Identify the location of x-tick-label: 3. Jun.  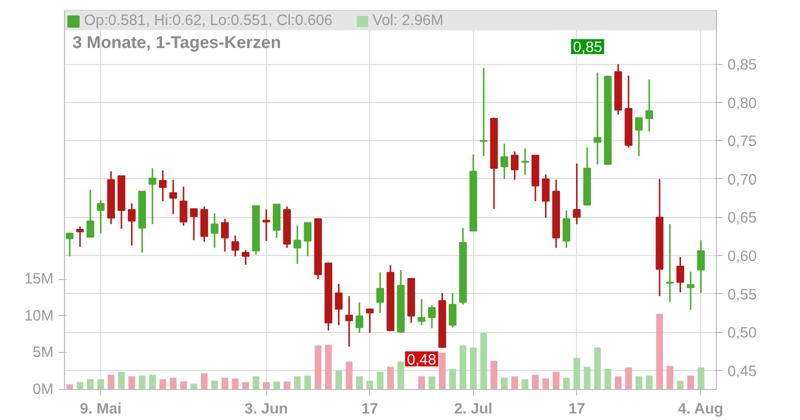
(266, 409).